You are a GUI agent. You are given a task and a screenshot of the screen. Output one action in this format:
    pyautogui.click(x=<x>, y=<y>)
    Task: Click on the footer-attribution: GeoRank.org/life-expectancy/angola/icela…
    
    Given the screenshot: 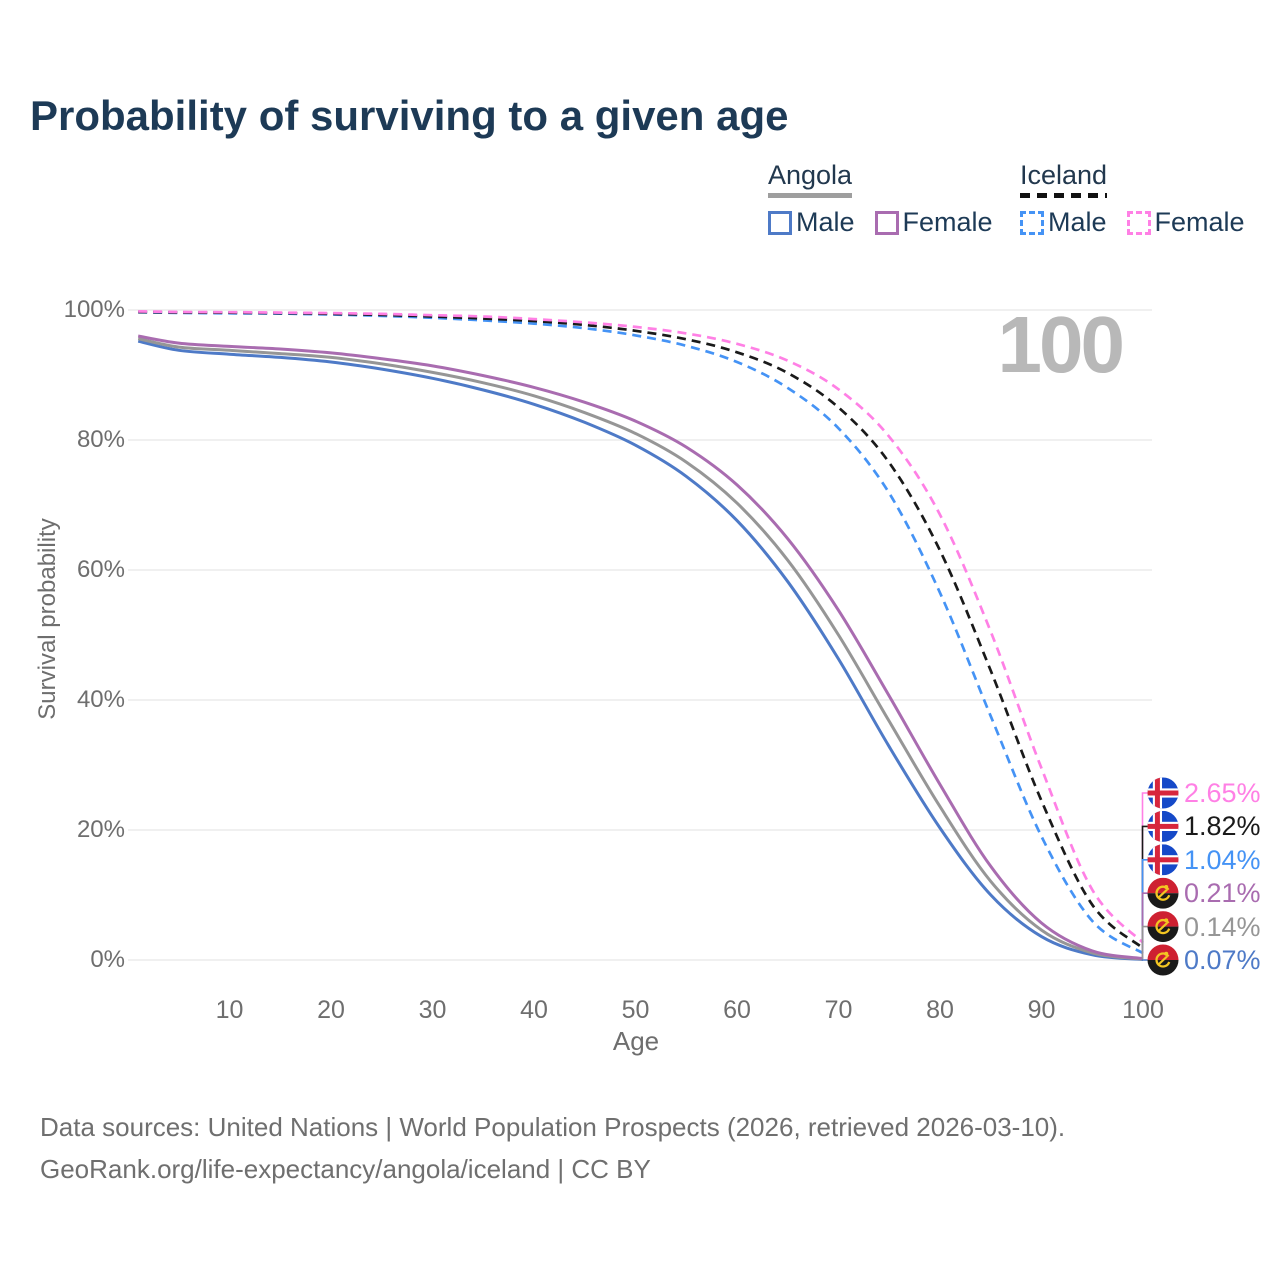 What is the action you would take?
    pyautogui.click(x=345, y=1169)
    